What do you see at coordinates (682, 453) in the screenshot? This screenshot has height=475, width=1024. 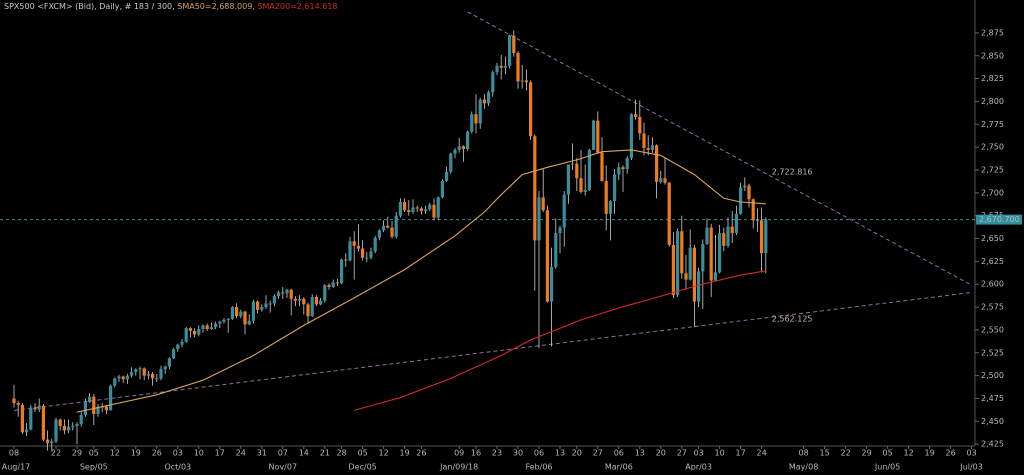 I see `x-tick-label: 27` at bounding box center [682, 453].